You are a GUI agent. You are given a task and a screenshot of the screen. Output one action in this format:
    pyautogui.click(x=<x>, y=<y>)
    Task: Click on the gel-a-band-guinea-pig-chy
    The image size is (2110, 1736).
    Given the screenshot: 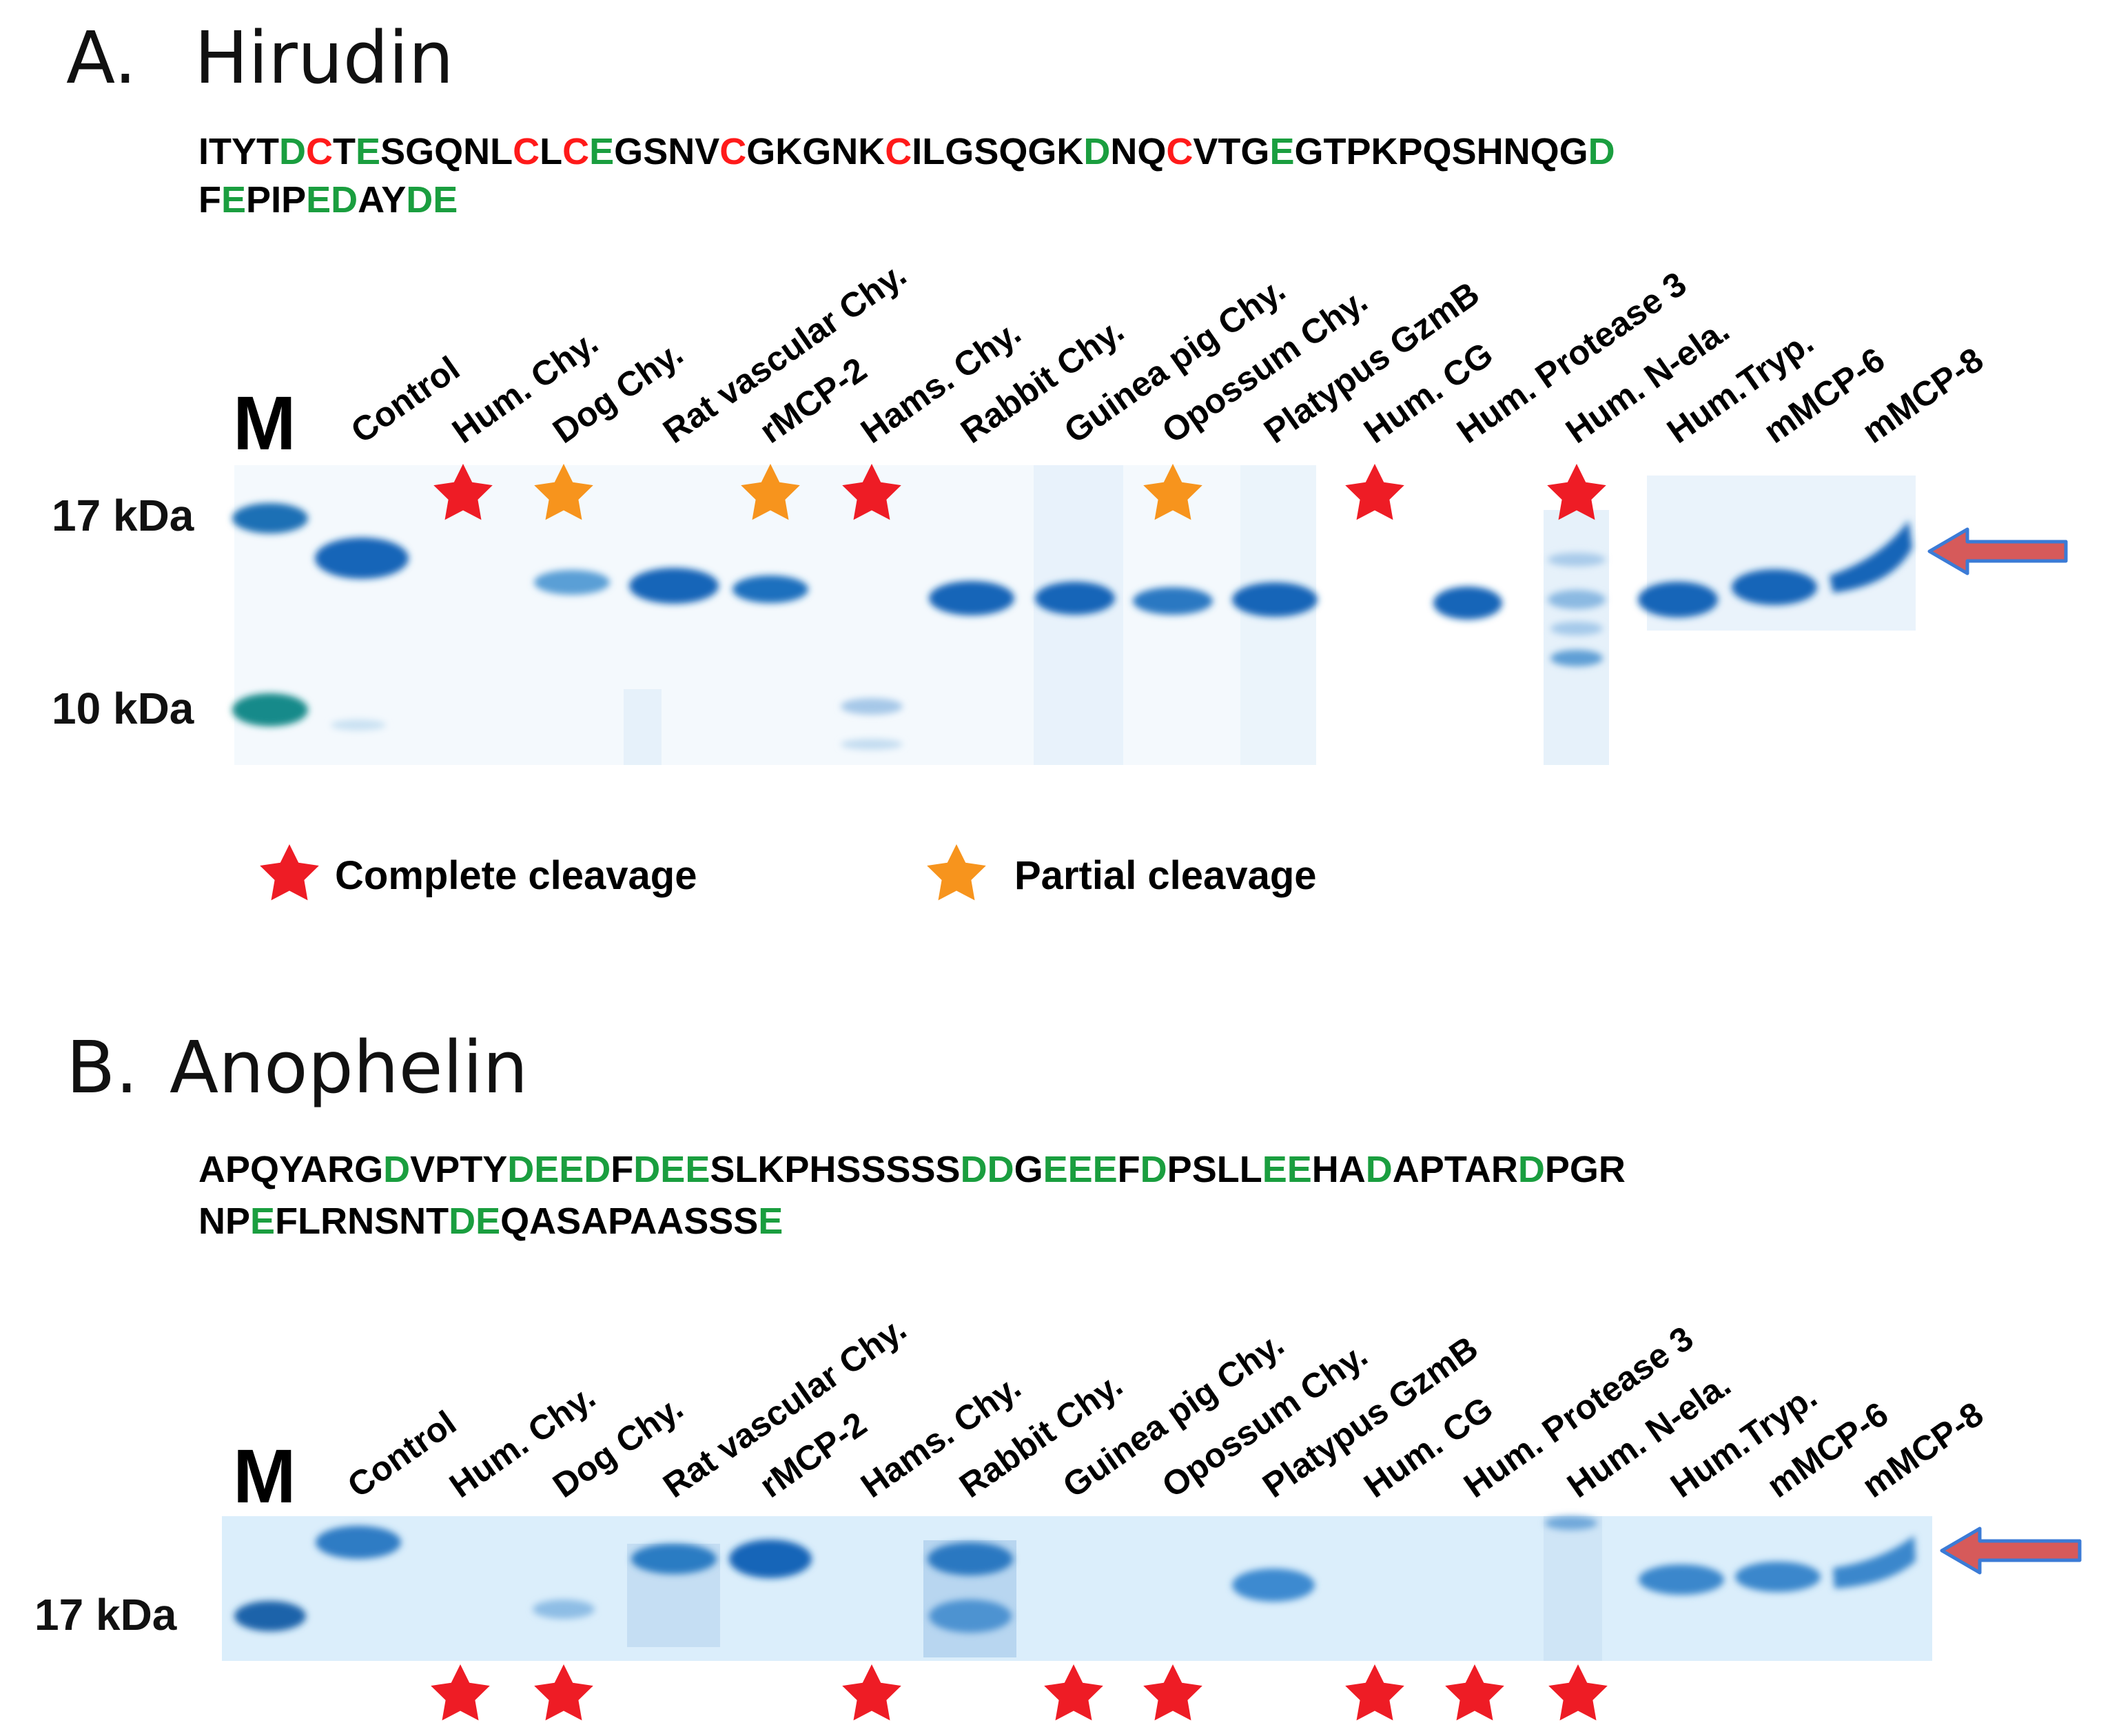 What is the action you would take?
    pyautogui.click(x=1075, y=598)
    